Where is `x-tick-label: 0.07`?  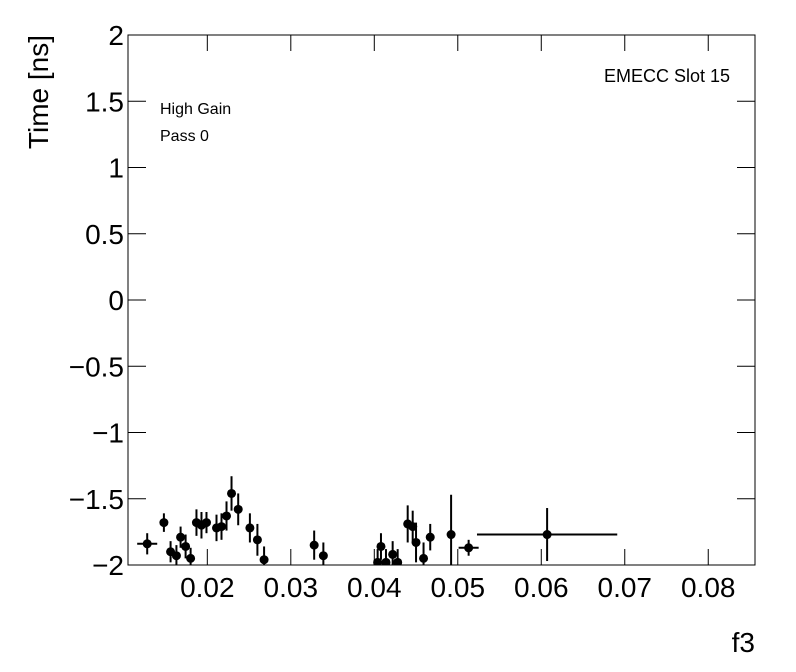
x-tick-label: 0.07 is located at coordinates (625, 587).